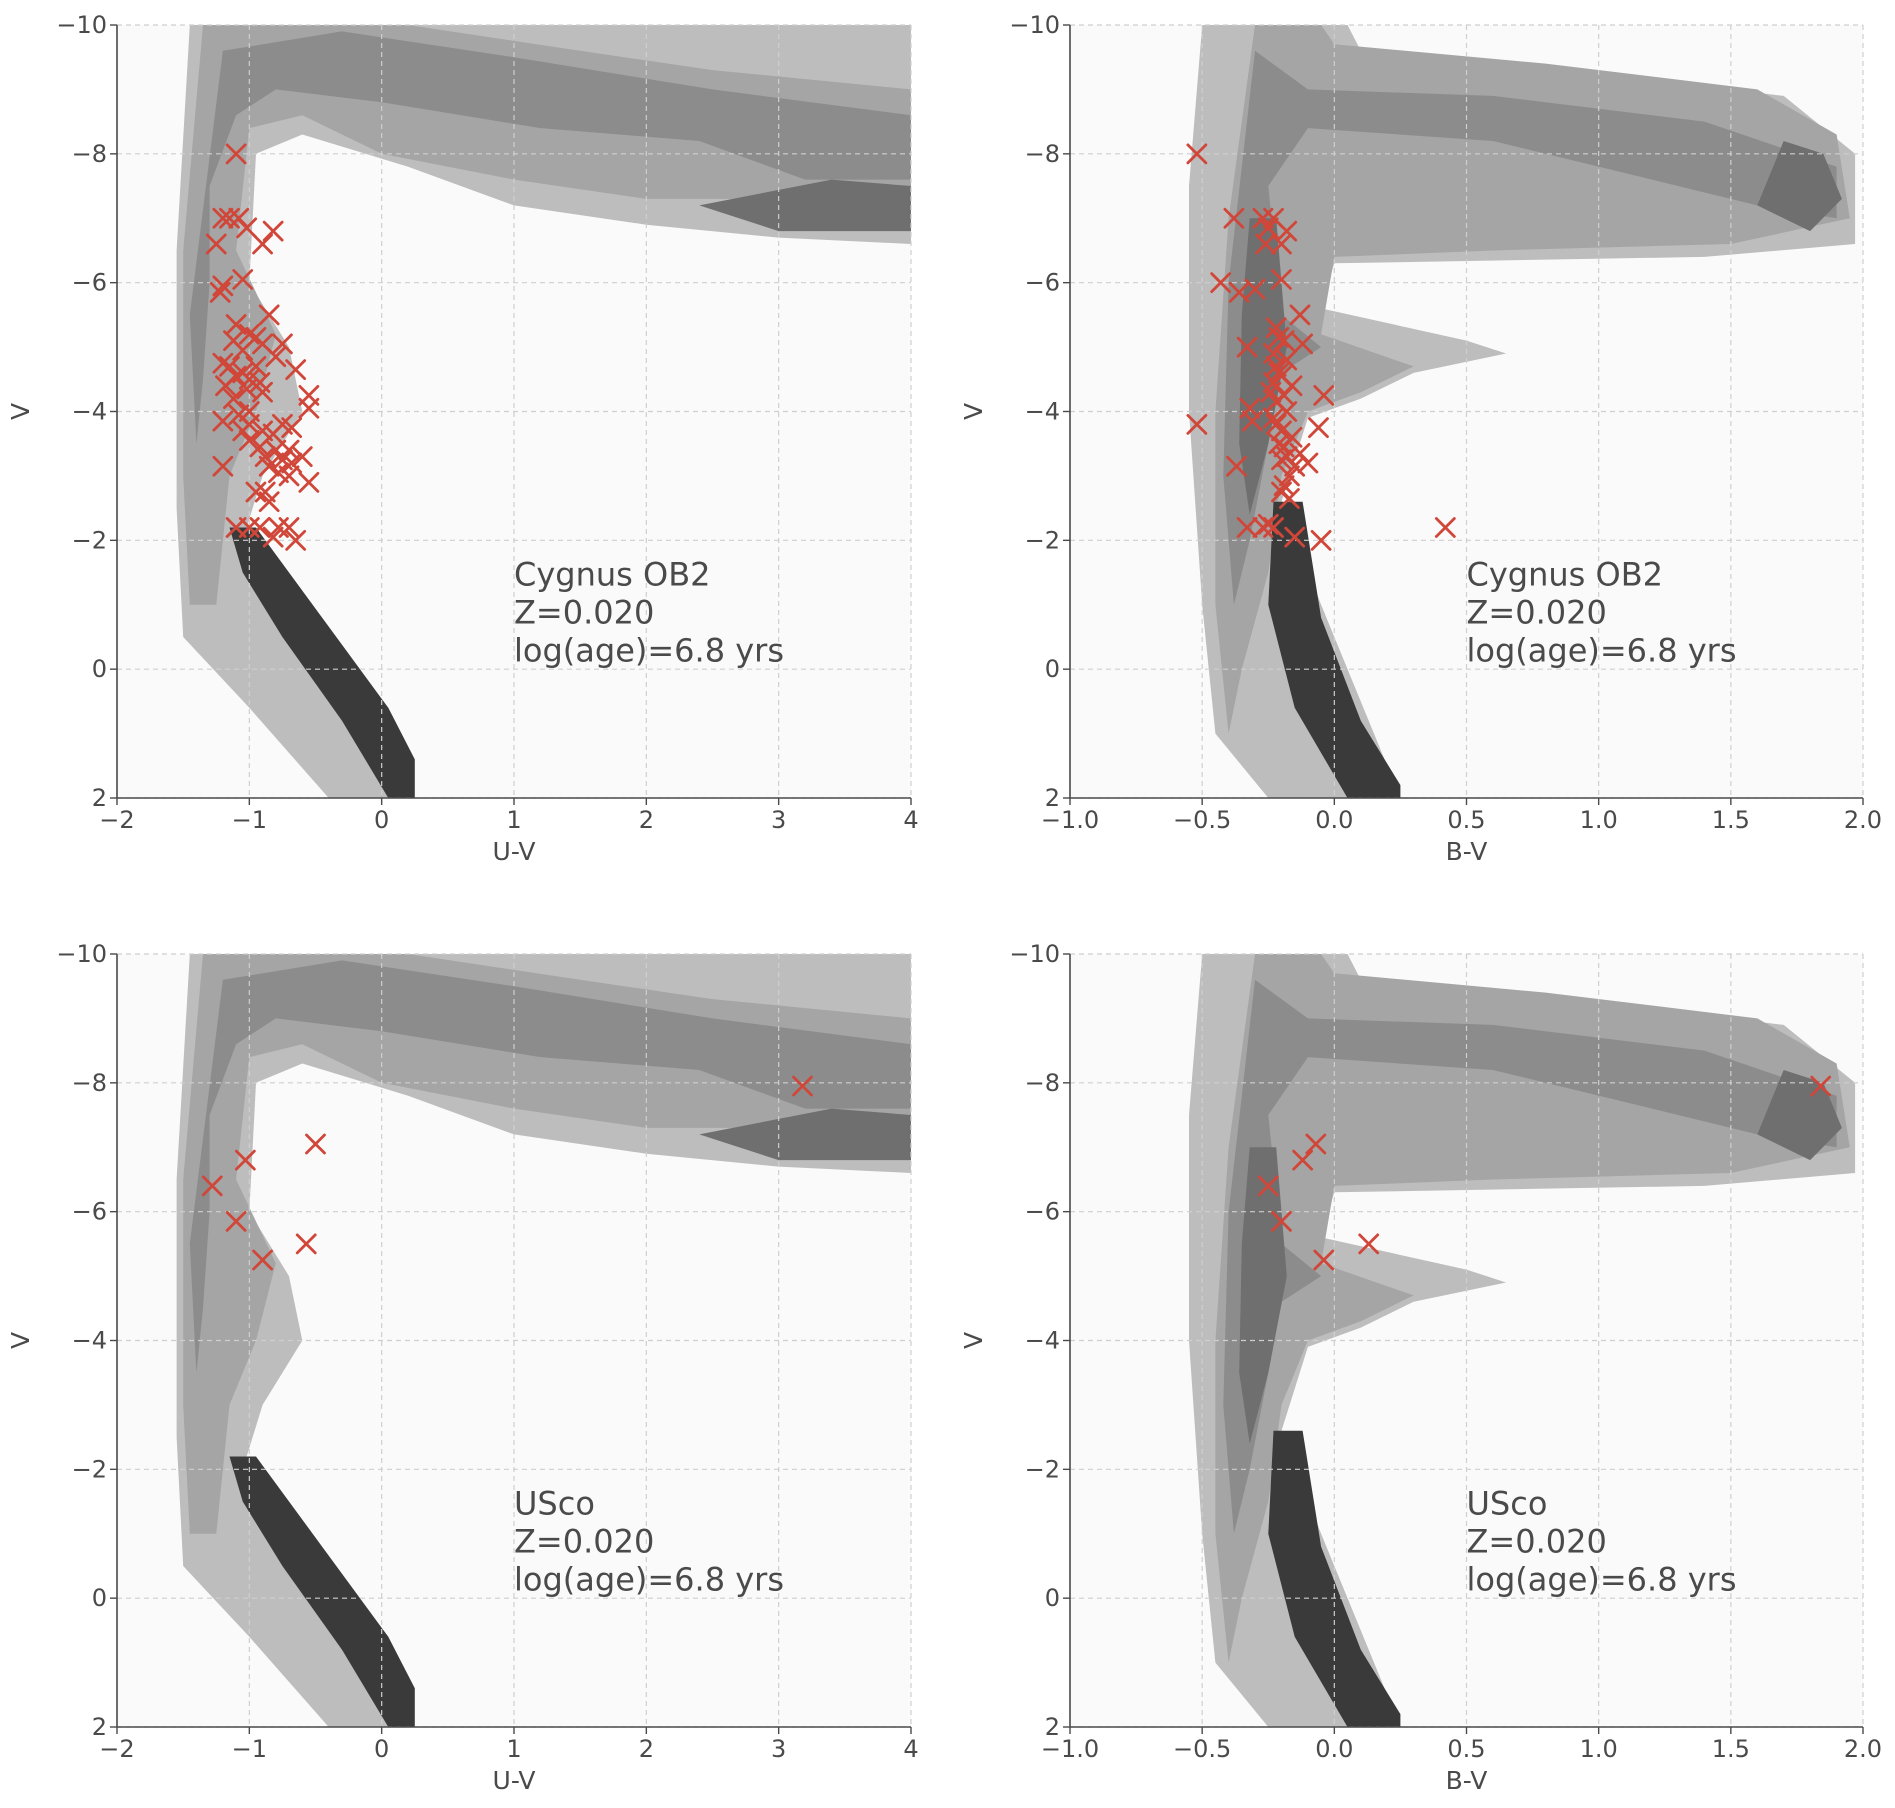  I want to click on x-tick-label: 2.0, so click(1863, 1749).